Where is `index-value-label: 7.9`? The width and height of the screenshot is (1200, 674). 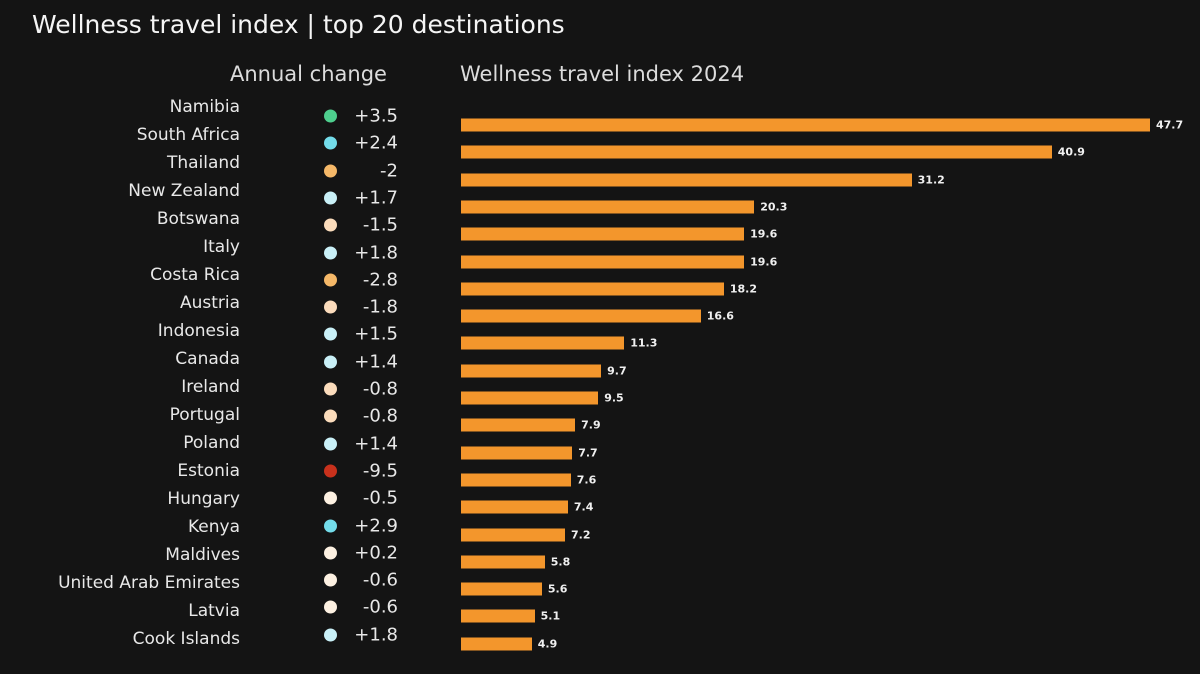
index-value-label: 7.9 is located at coordinates (591, 425).